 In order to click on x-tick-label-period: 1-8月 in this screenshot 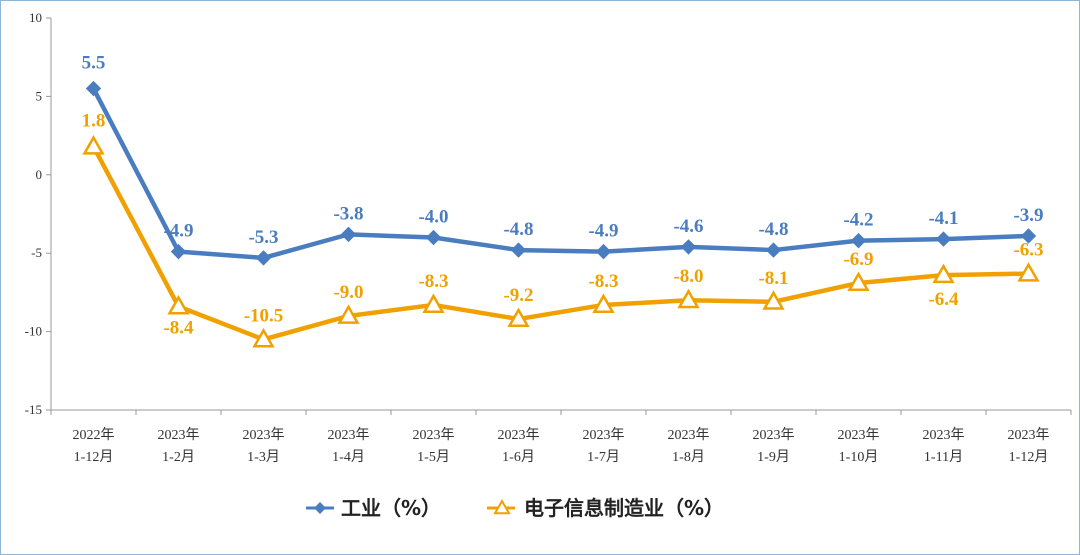, I will do `click(688, 457)`.